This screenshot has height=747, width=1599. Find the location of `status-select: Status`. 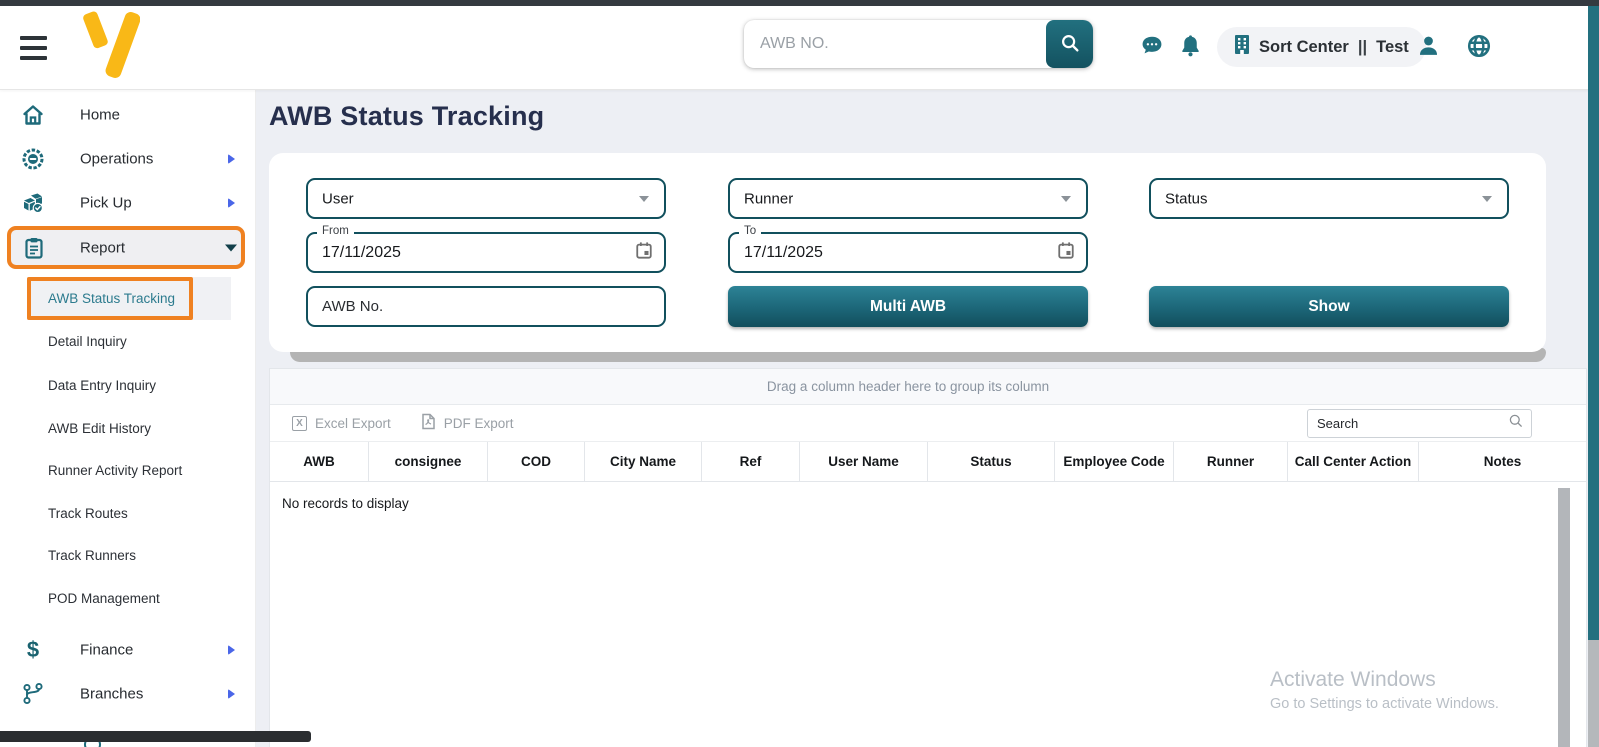

status-select: Status is located at coordinates (1329, 198).